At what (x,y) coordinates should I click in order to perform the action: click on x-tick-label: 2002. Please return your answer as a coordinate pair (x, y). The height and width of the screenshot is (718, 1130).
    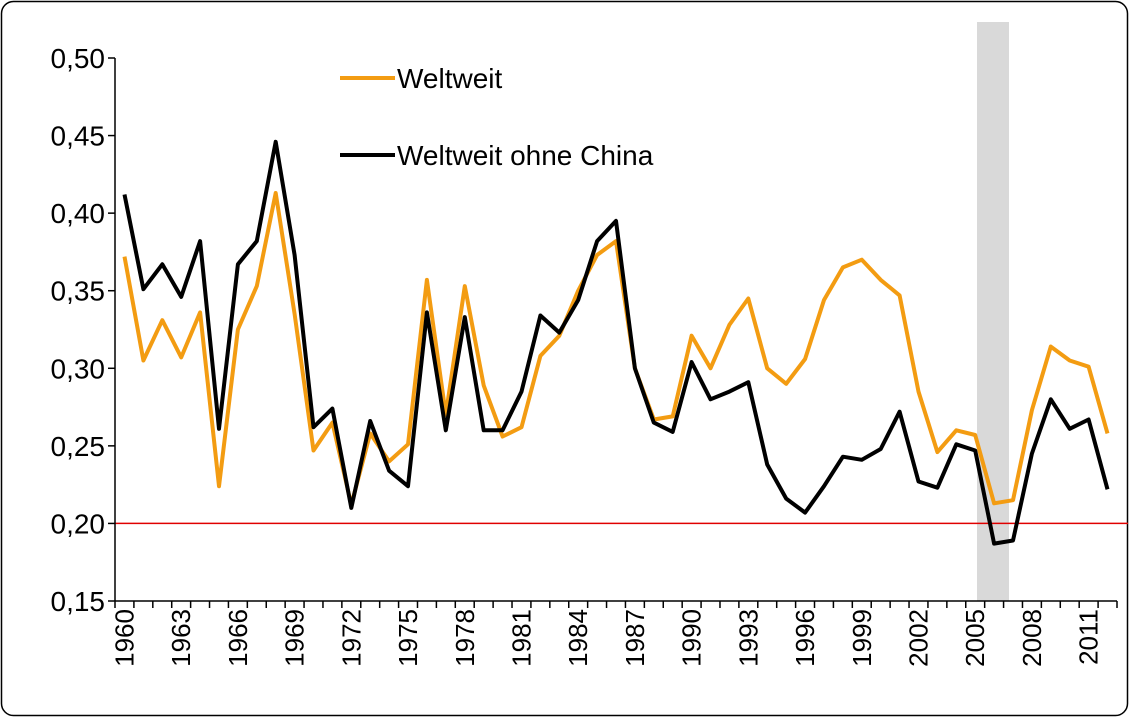
    Looking at the image, I should click on (918, 638).